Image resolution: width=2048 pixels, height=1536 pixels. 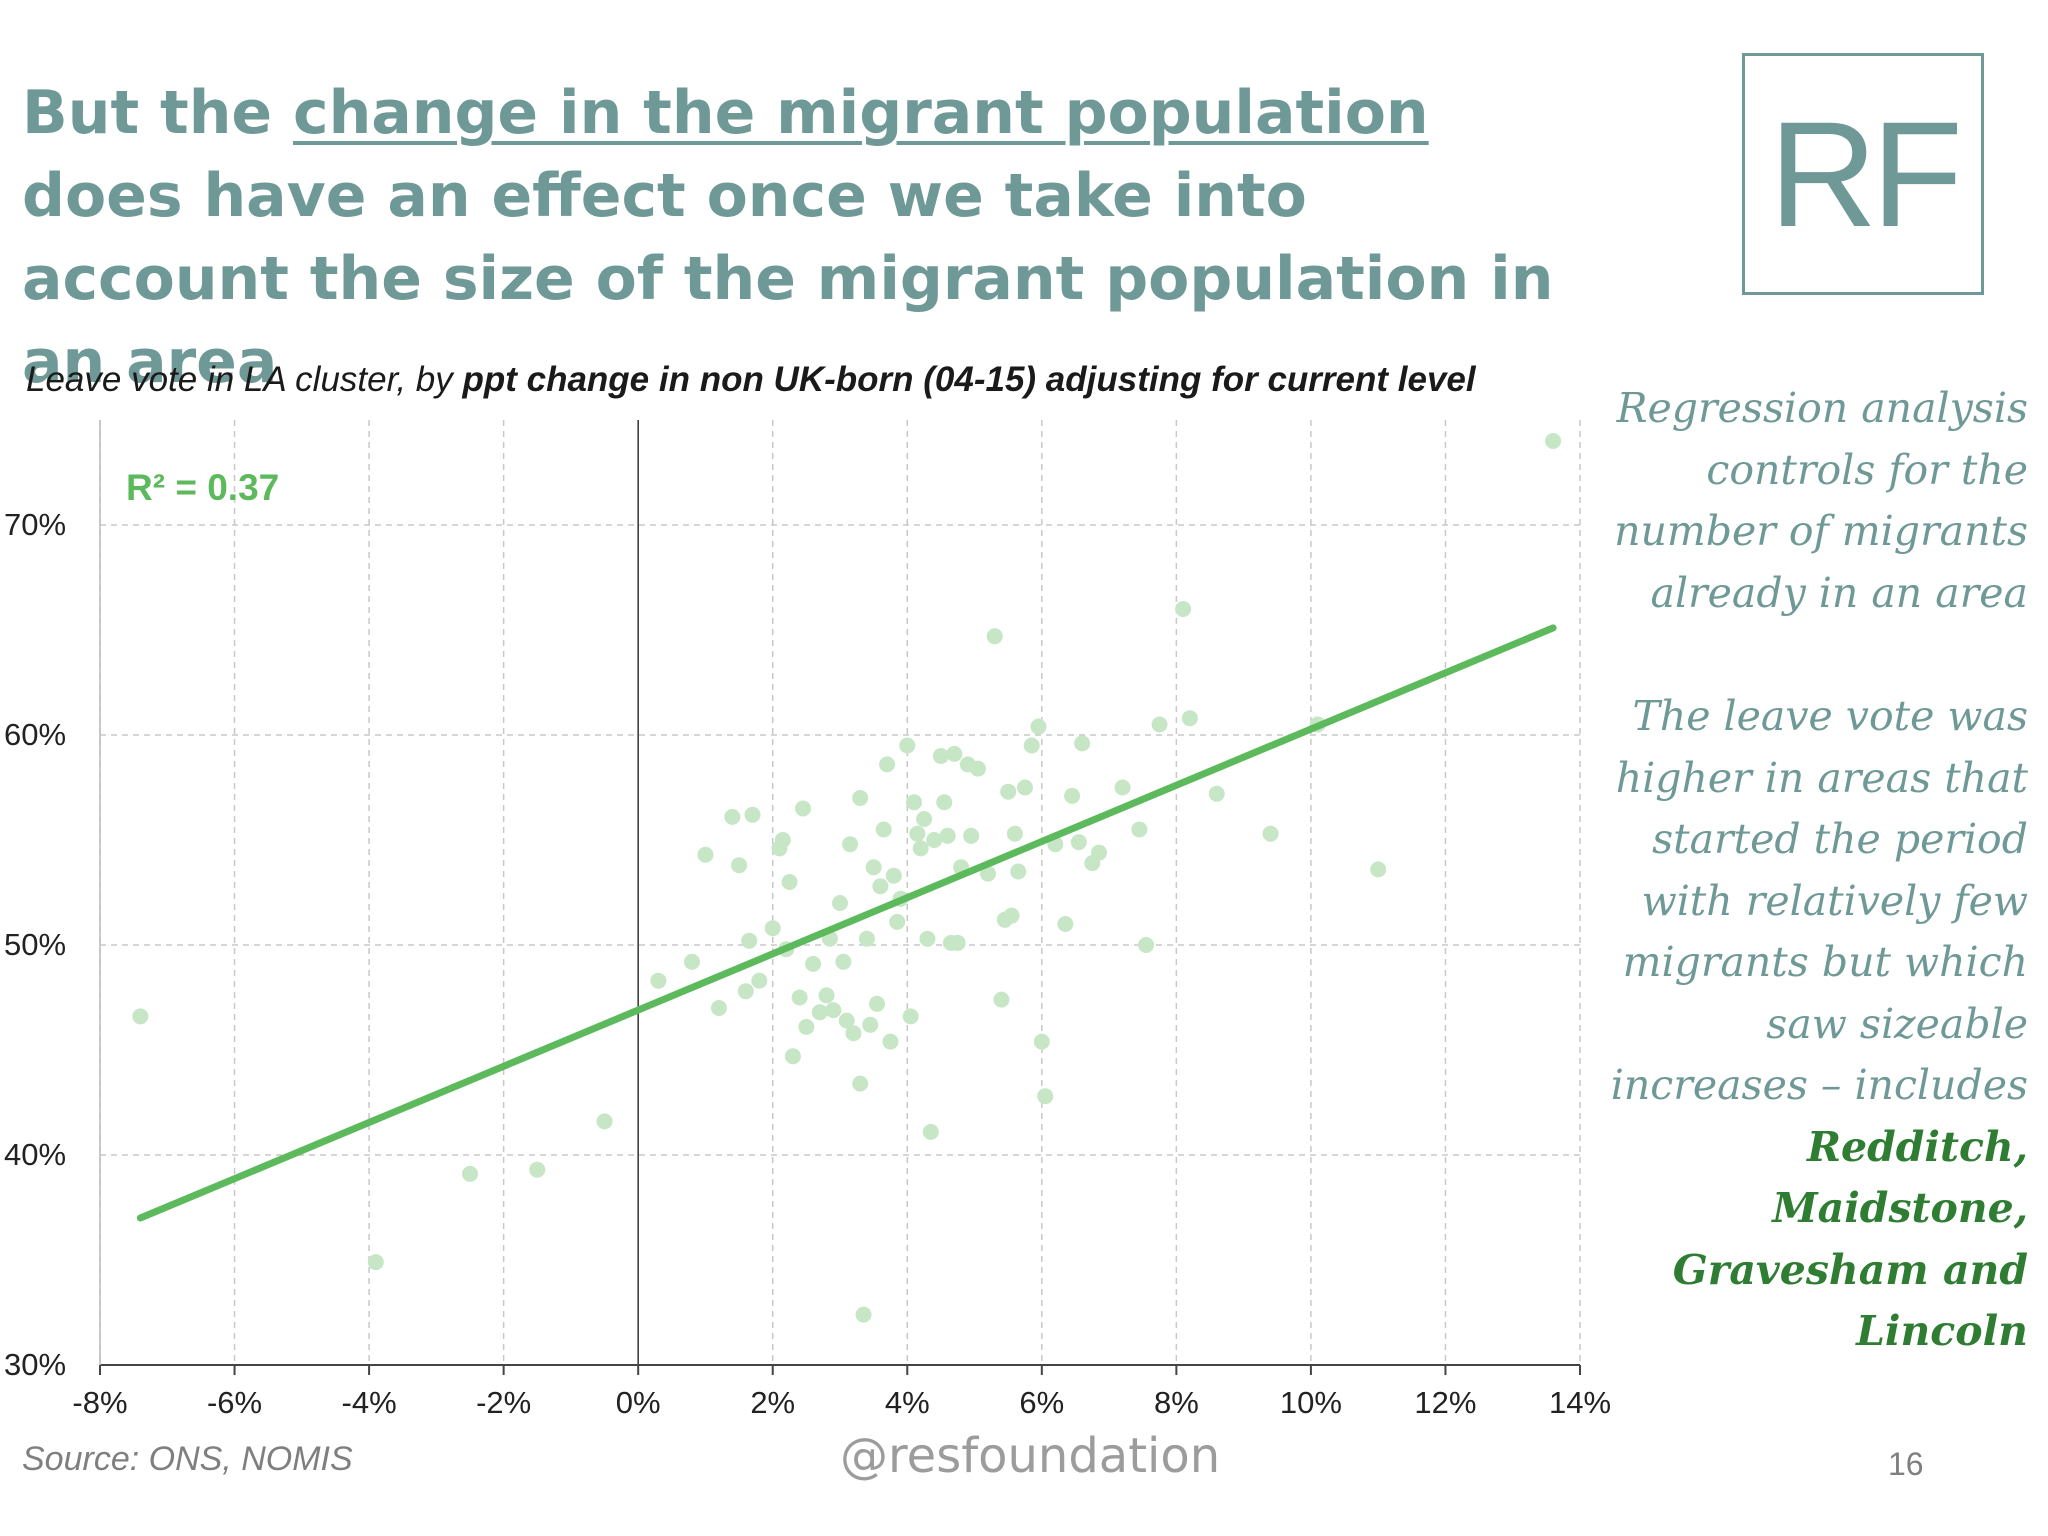 What do you see at coordinates (1176, 1402) in the screenshot?
I see `x-tick-label: 8%` at bounding box center [1176, 1402].